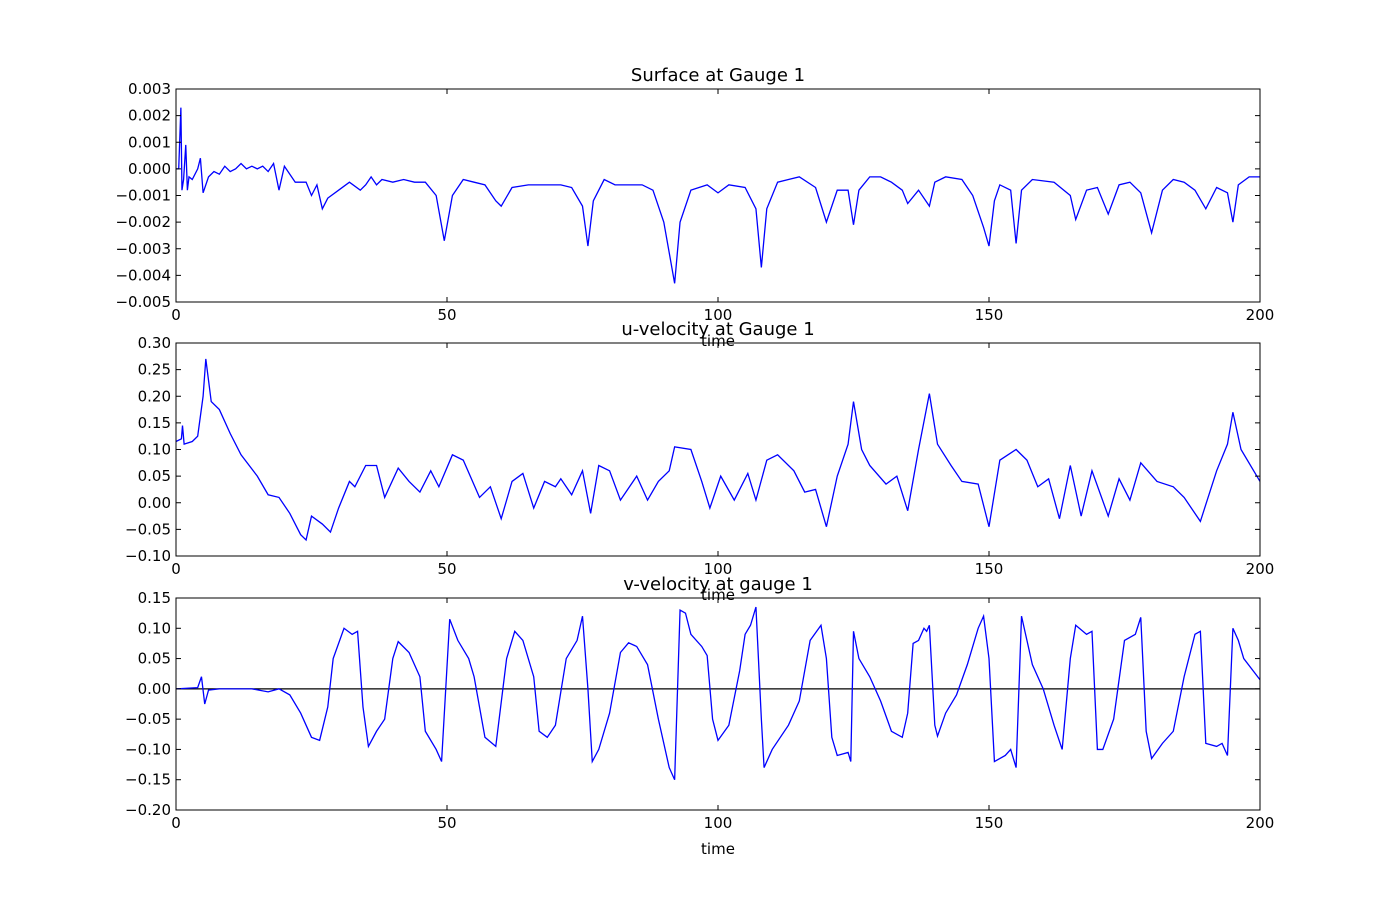  Describe the element at coordinates (143, 222) in the screenshot. I see `y-tick-label: −0.002` at that location.